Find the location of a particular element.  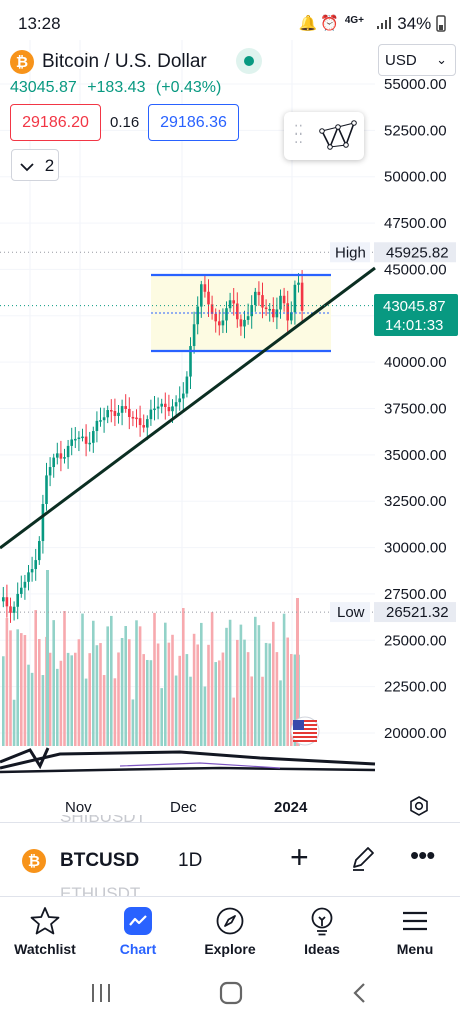

us-flag-icon-canton is located at coordinates (298, 725).